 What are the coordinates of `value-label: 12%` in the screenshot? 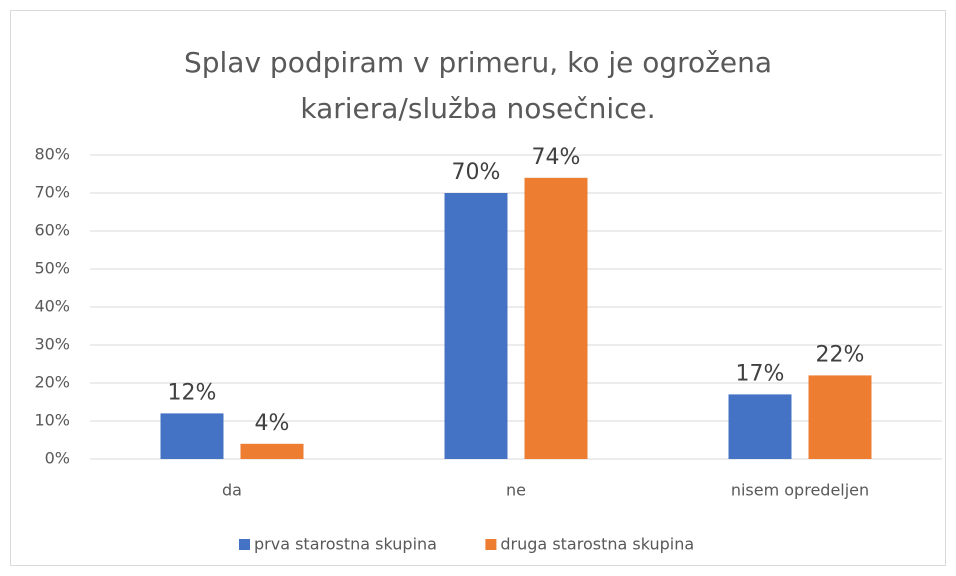 It's located at (192, 392).